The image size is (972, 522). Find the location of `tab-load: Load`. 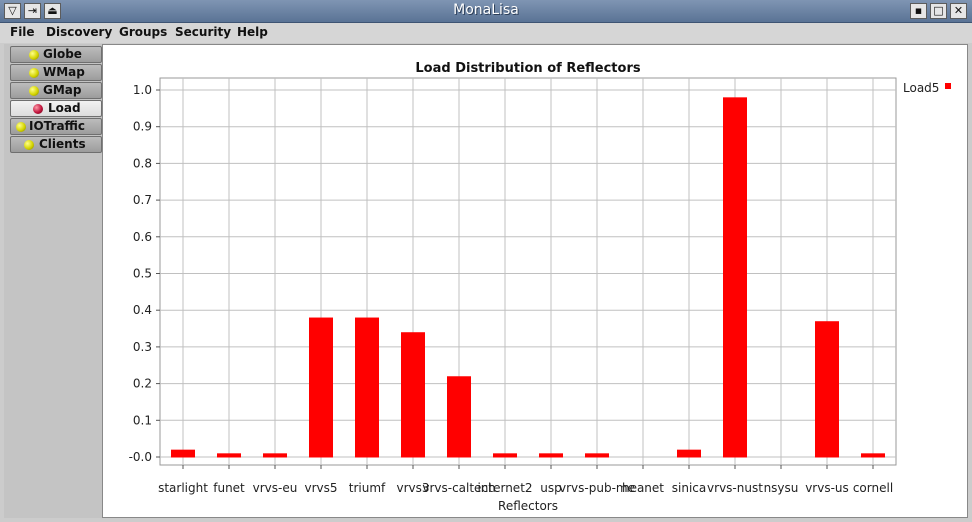

tab-load: Load is located at coordinates (56, 108).